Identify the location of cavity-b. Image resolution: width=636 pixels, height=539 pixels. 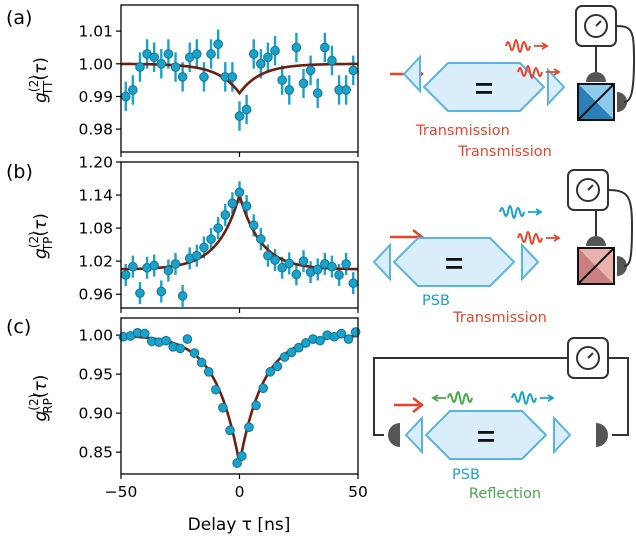
(454, 262).